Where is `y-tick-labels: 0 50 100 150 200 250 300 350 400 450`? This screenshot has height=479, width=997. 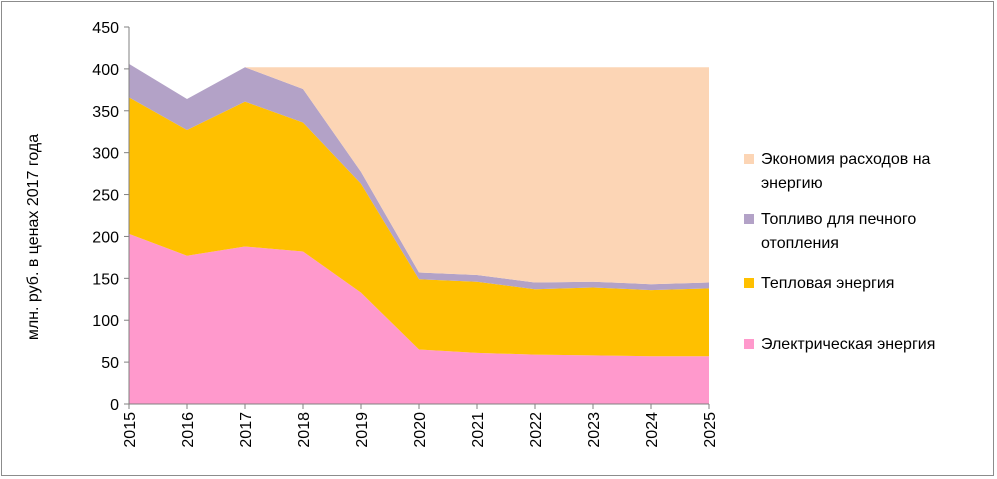 y-tick-labels: 0 50 100 150 200 250 300 350 400 450 is located at coordinates (105, 217).